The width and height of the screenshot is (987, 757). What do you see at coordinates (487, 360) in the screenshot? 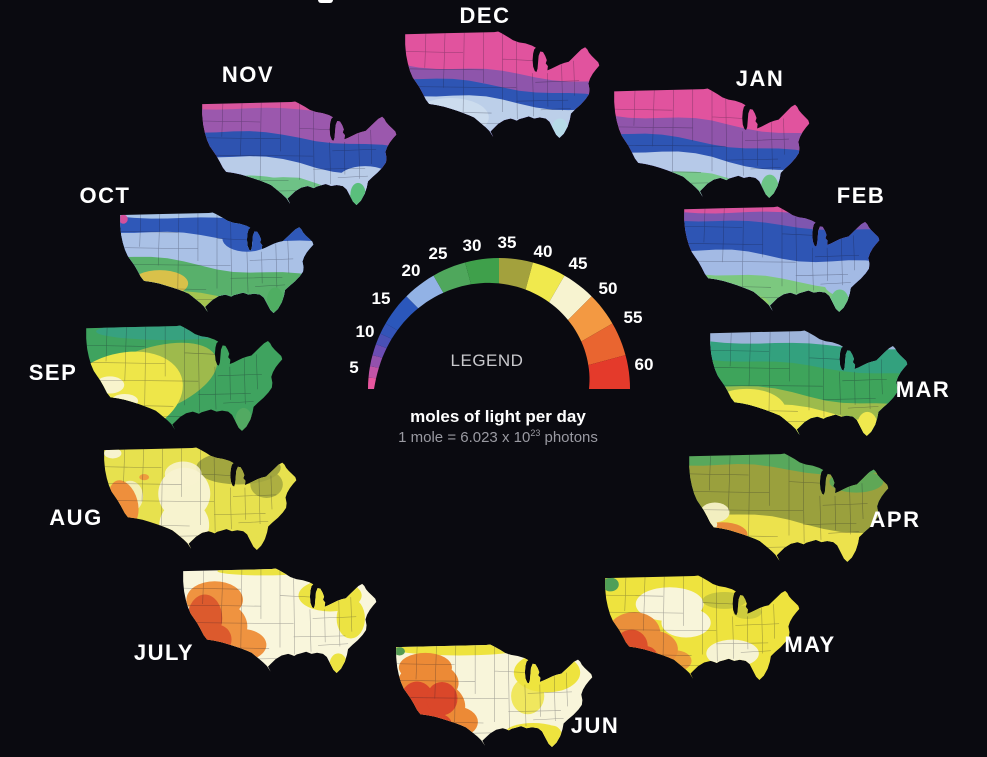
I see `svg-text: LEGEND` at bounding box center [487, 360].